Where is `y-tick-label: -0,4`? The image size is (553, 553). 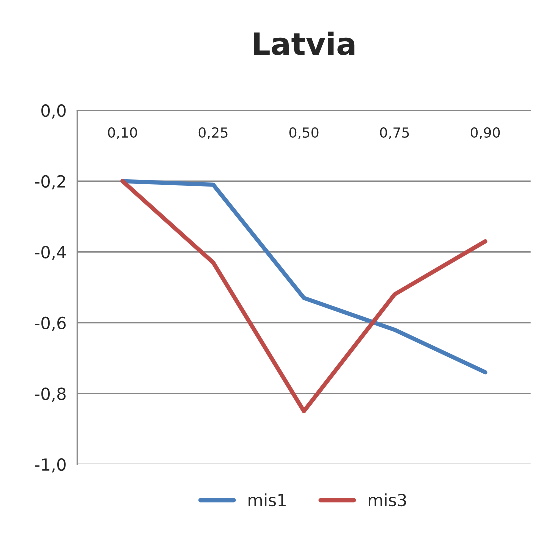 y-tick-label: -0,4 is located at coordinates (50, 253).